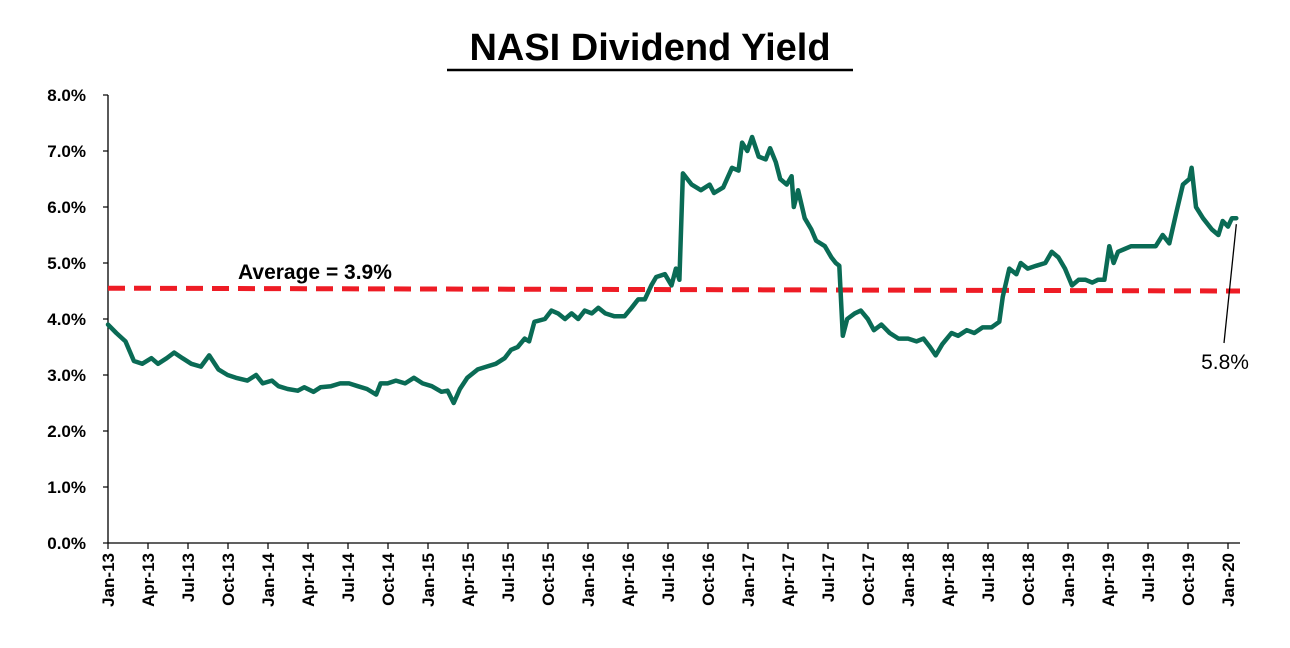  What do you see at coordinates (308, 579) in the screenshot?
I see `x-tick-label: Apr-14` at bounding box center [308, 579].